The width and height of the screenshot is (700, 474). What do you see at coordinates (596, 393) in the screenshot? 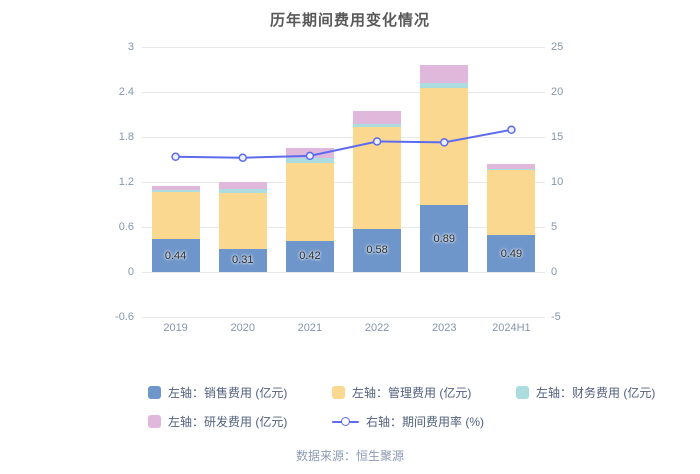
I see `legend-label: 左轴：财务费用 (亿元)` at bounding box center [596, 393].